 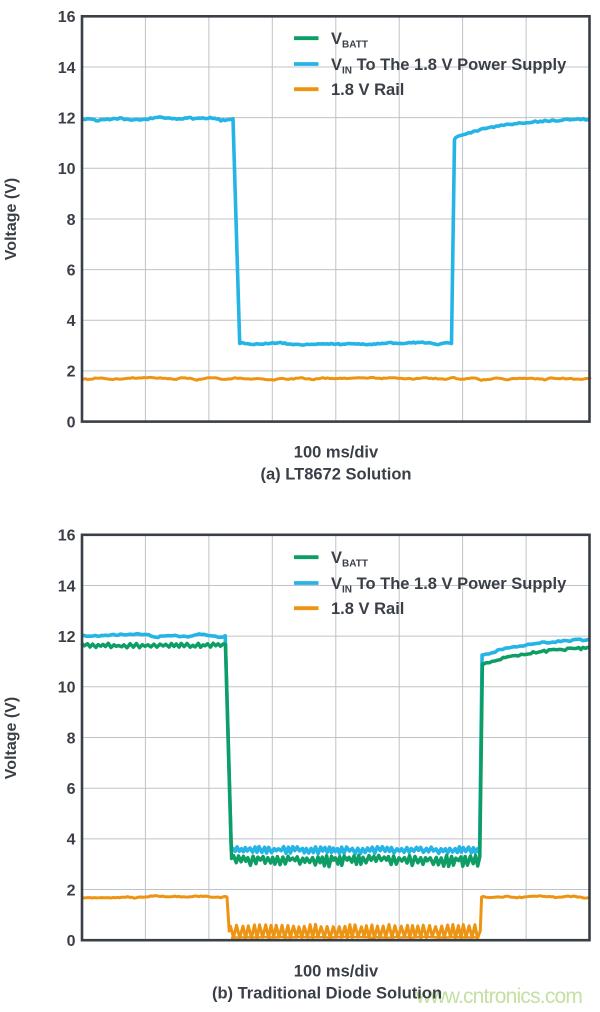 I want to click on svg-text: www.cntronics.com, so click(x=498, y=996).